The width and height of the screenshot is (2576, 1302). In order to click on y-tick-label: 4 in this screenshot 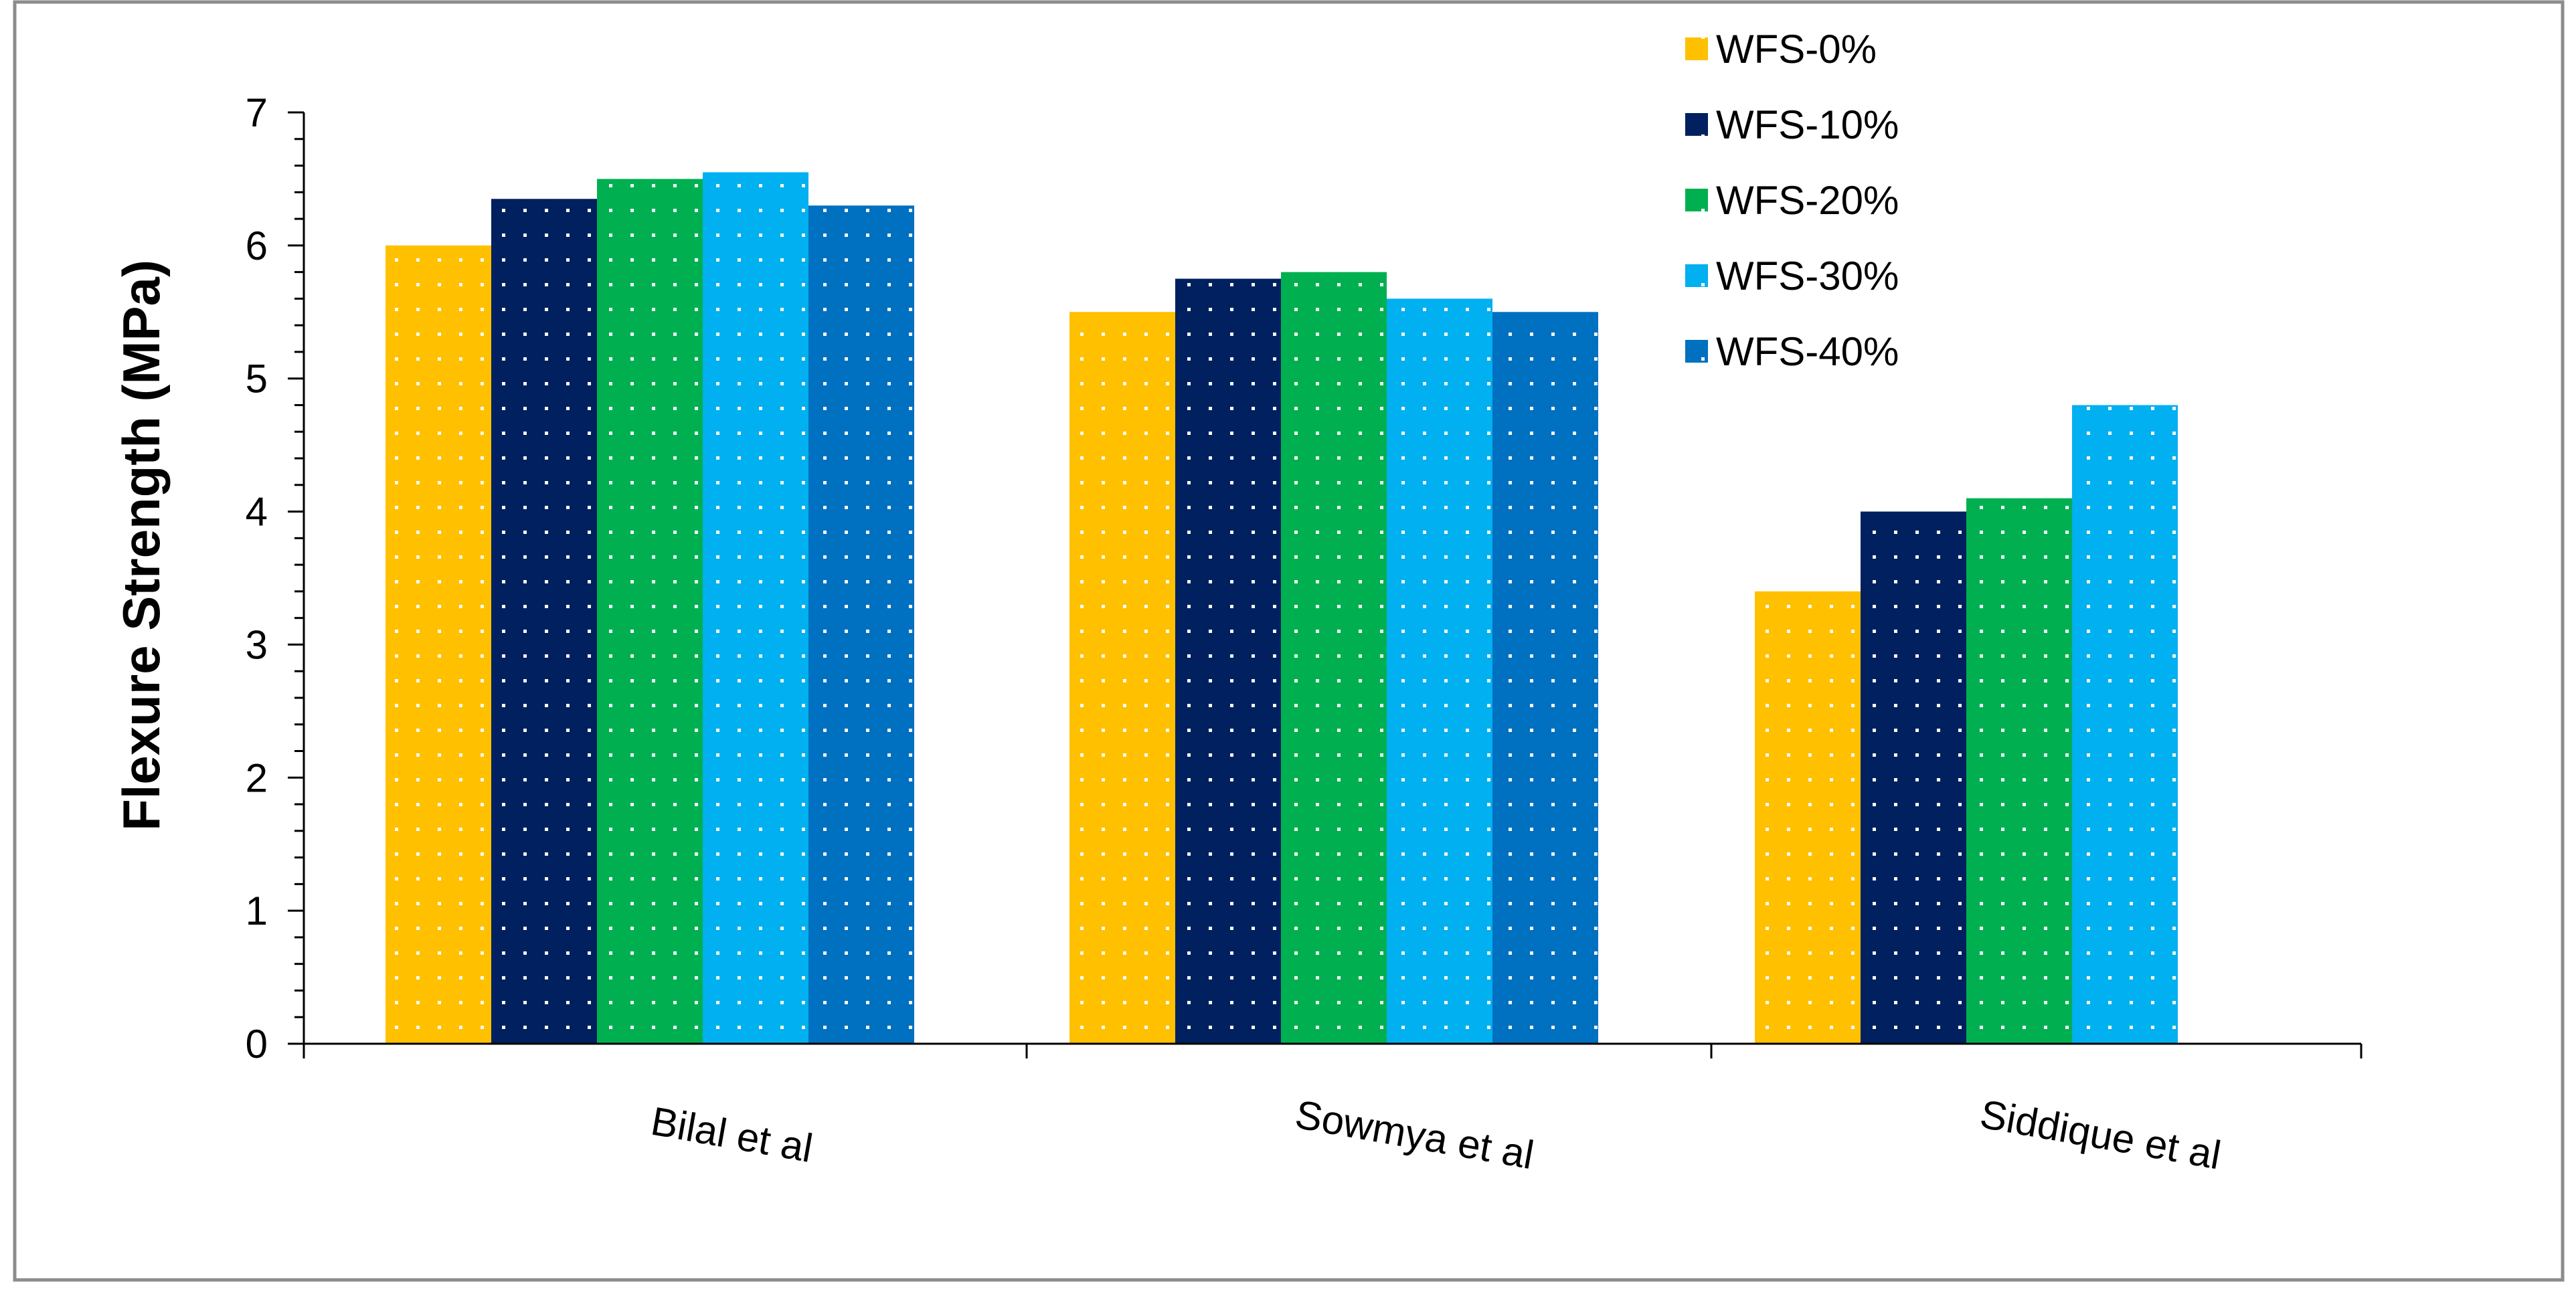, I will do `click(257, 512)`.